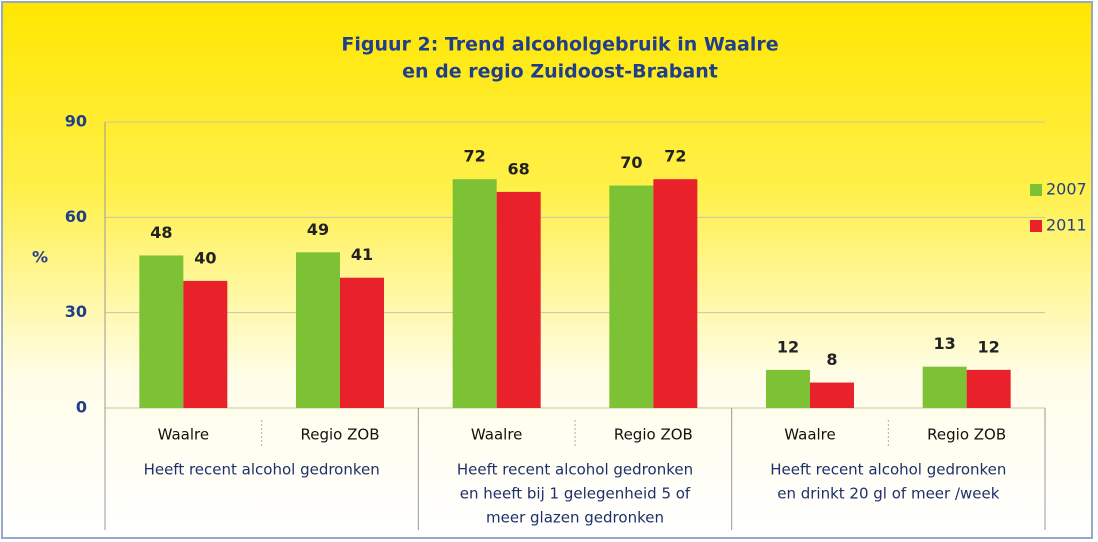 The height and width of the screenshot is (542, 1098). What do you see at coordinates (76, 121) in the screenshot?
I see `y-tick-label: 90` at bounding box center [76, 121].